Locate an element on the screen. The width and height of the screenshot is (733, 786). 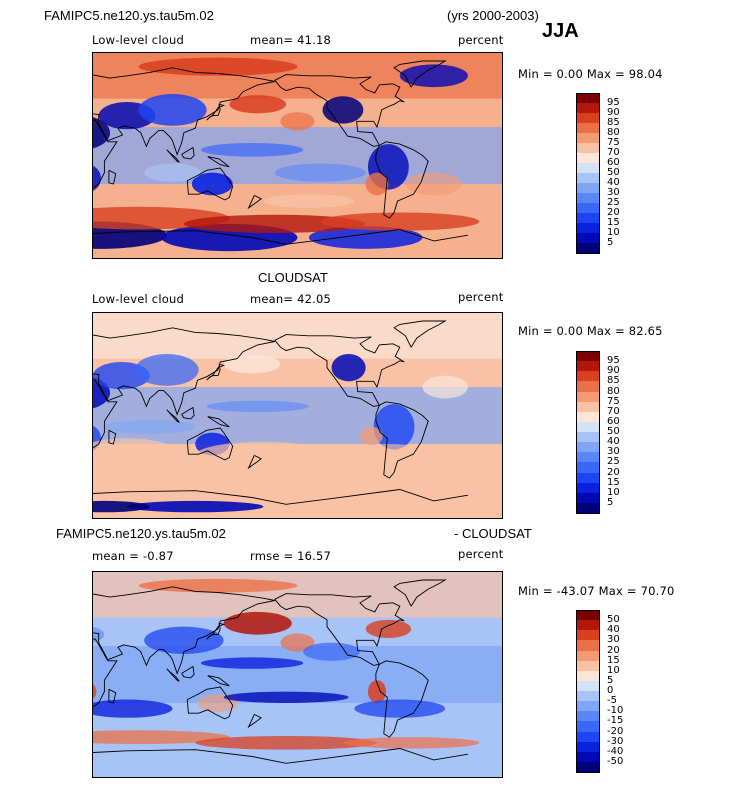
panel1-units: percent is located at coordinates (481, 40).